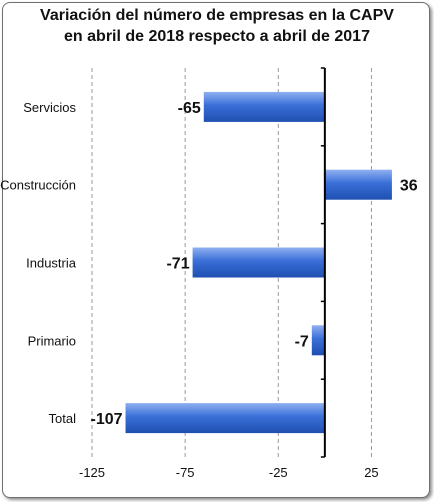 This screenshot has width=434, height=502. Describe the element at coordinates (63, 418) in the screenshot. I see `category-label: Total` at that location.